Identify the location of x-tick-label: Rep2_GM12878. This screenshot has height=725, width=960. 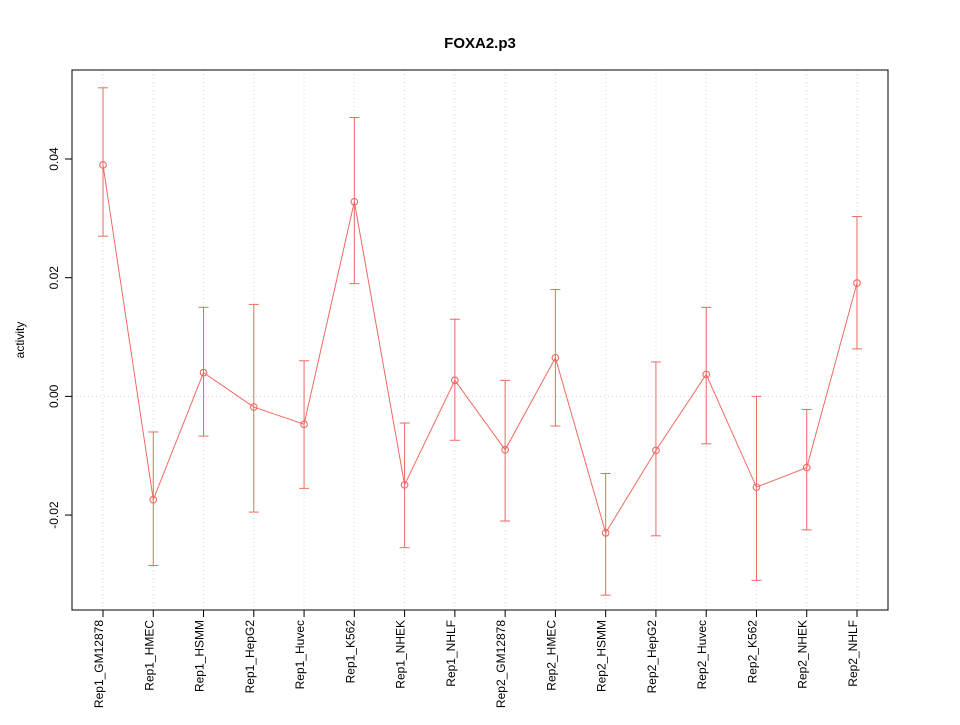
(501, 664).